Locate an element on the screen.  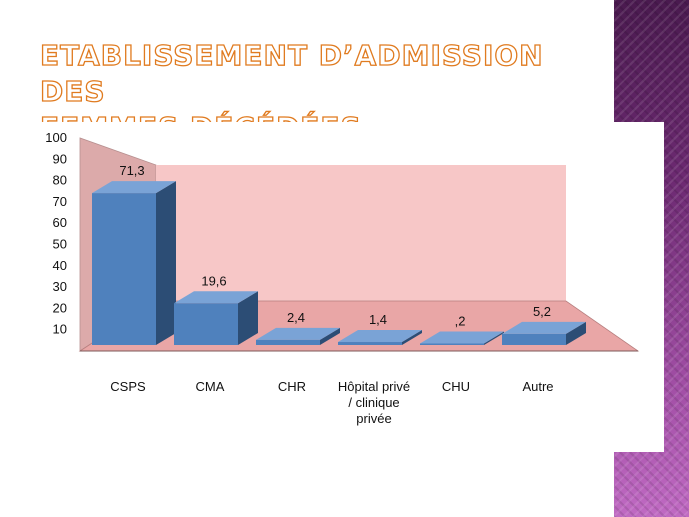
y-tick-label: 40 is located at coordinates (60, 265).